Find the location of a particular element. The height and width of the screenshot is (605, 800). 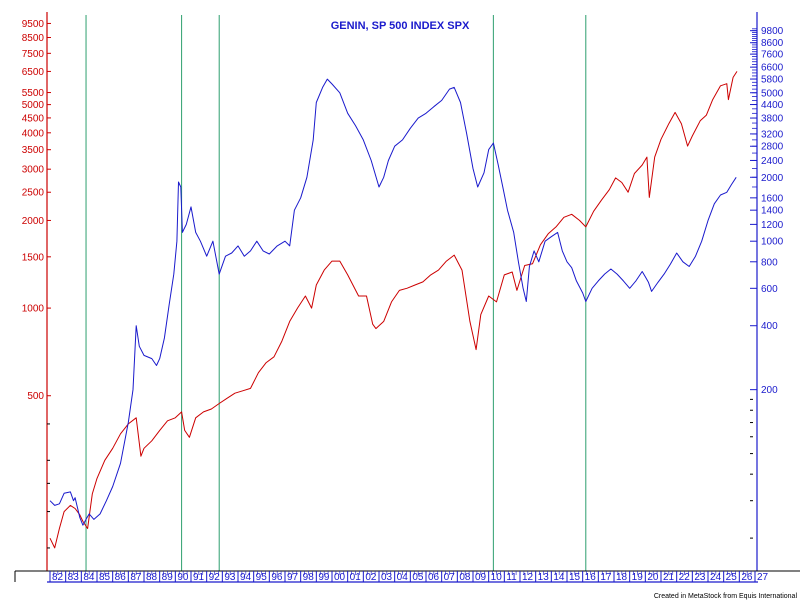

right-axis-tick-label: 6600 is located at coordinates (772, 68).